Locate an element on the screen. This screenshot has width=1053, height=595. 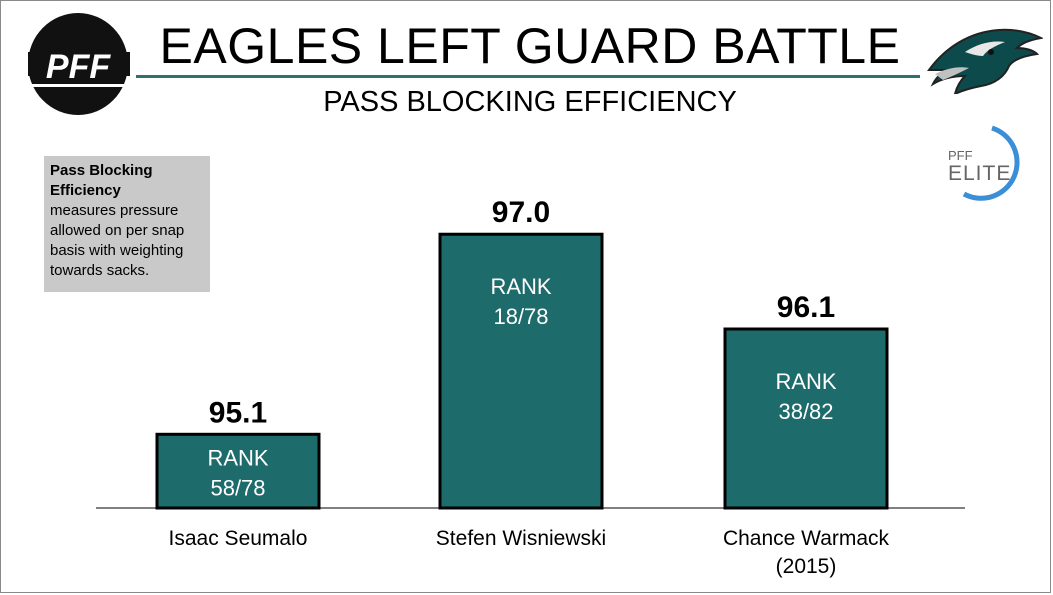
bar-rank-value: 38/82 is located at coordinates (805, 411).